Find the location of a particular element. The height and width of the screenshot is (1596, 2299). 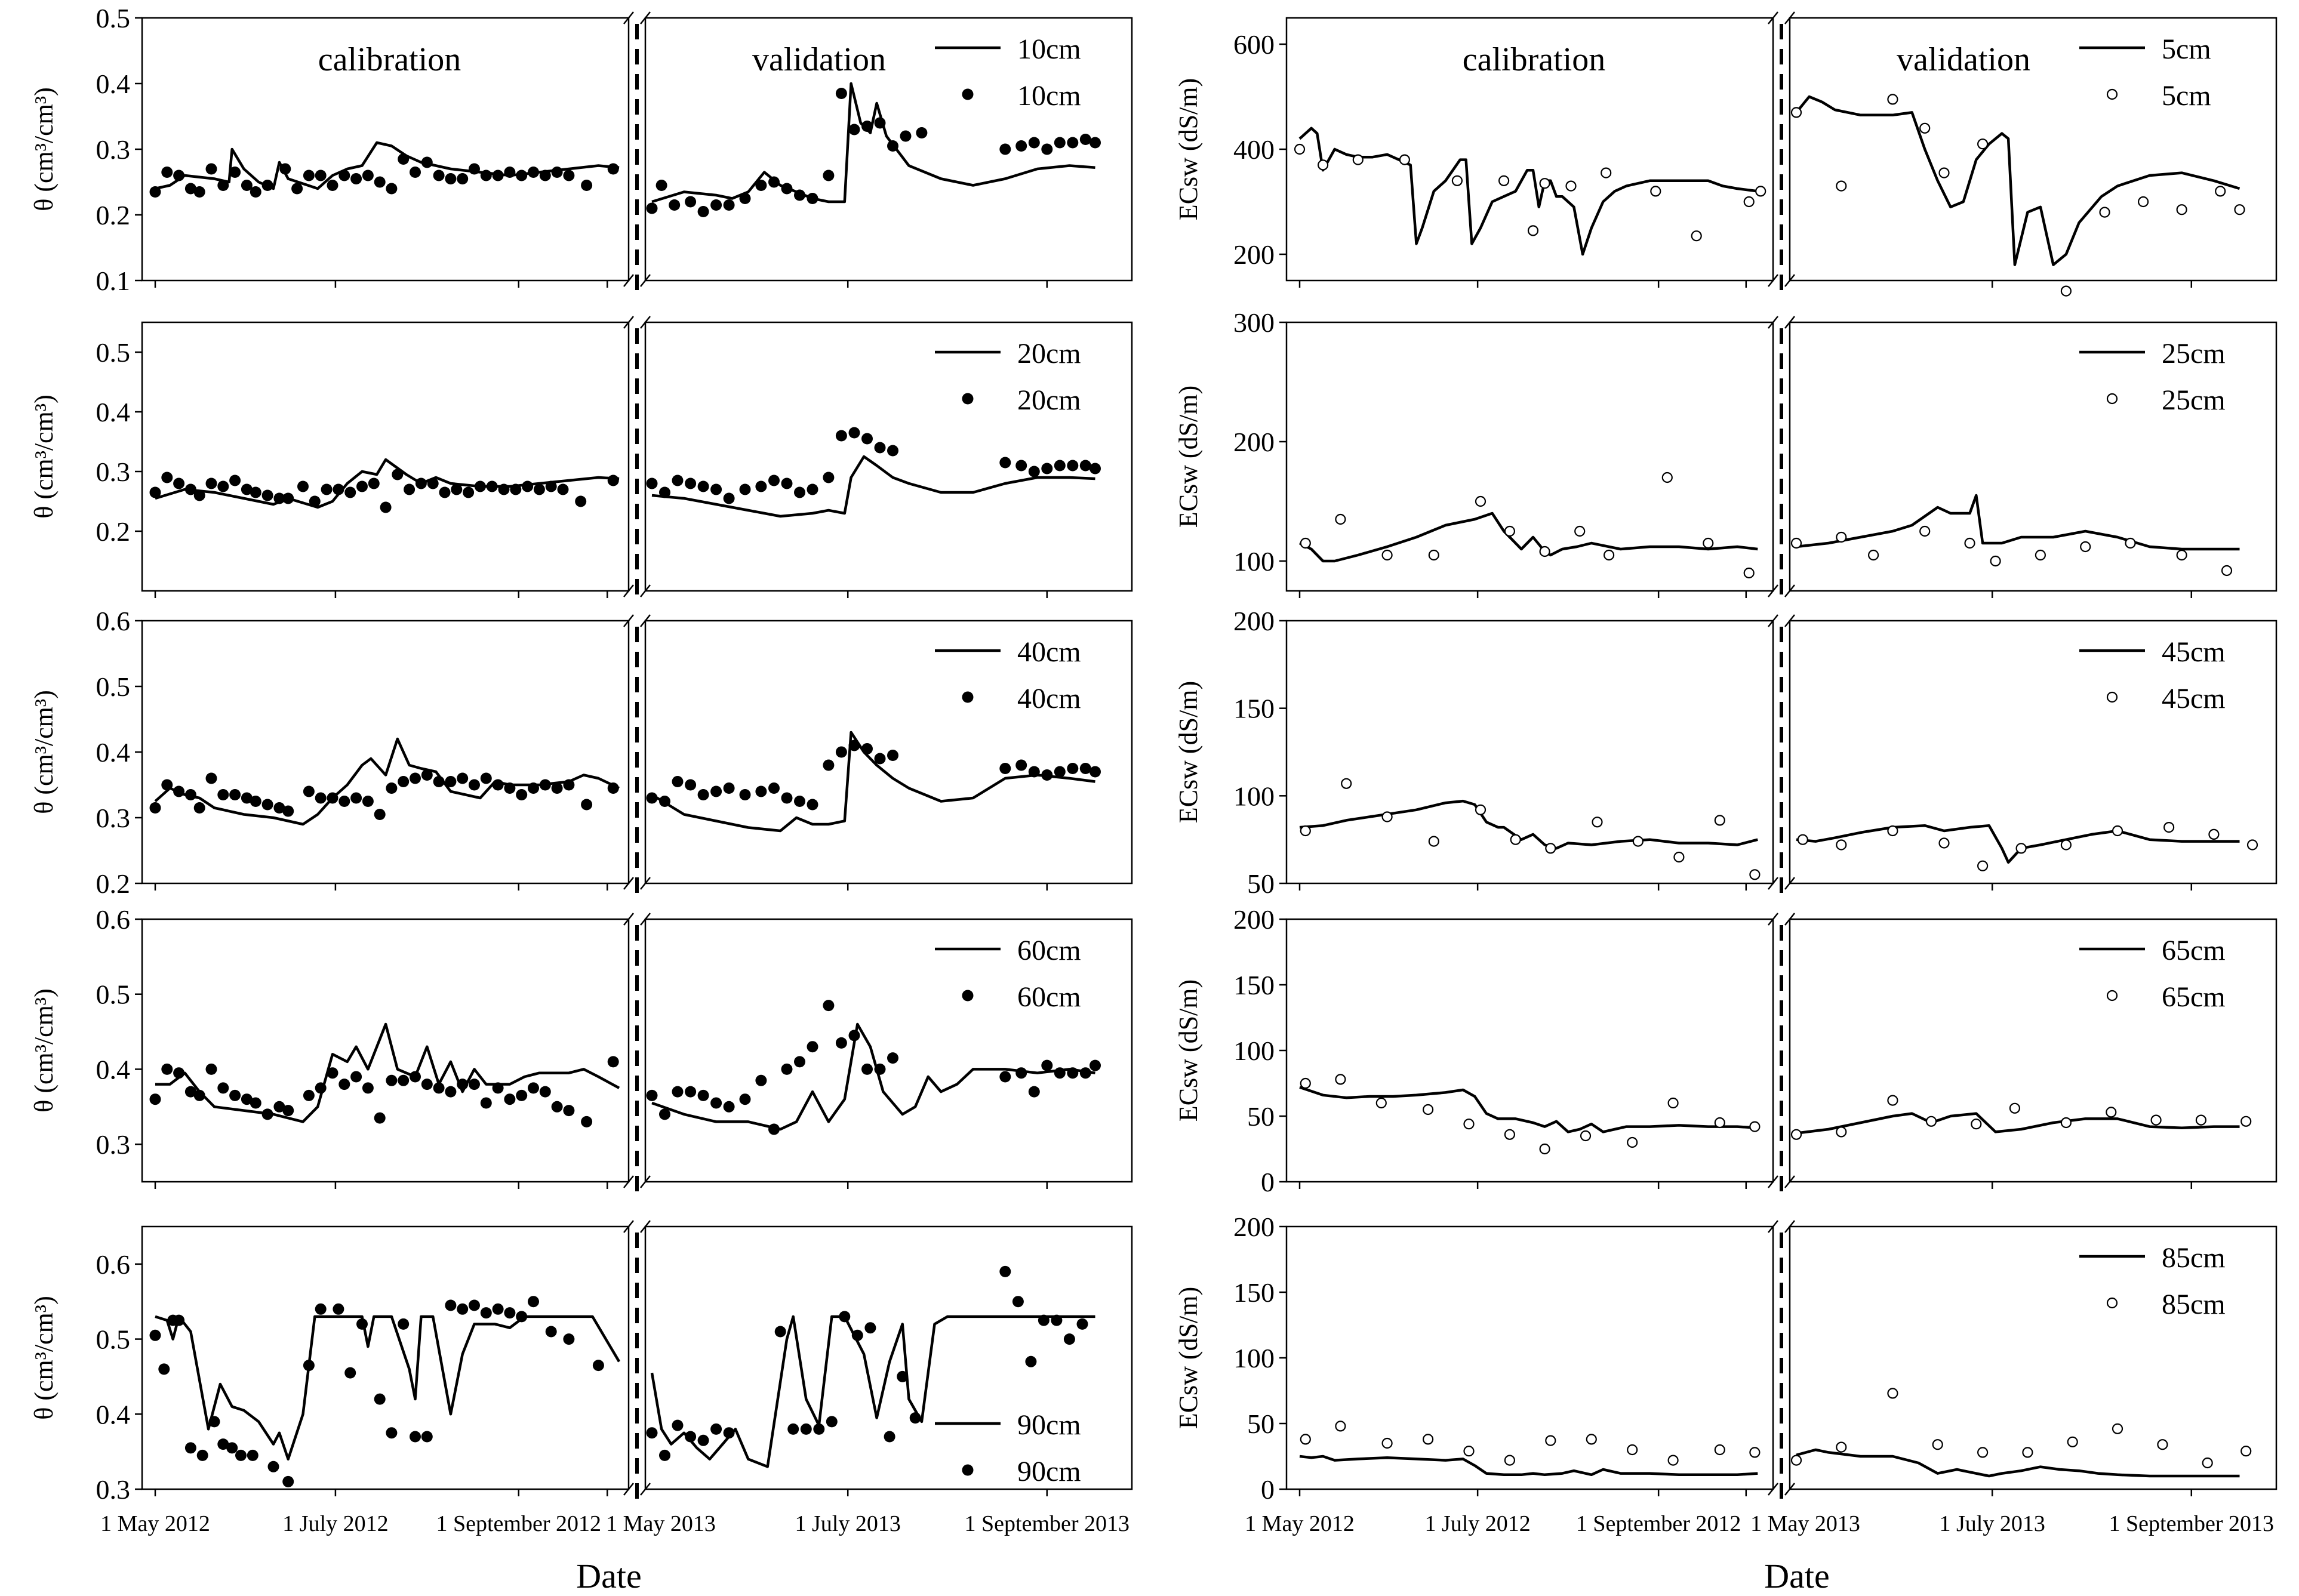

validation-label: validation is located at coordinates (819, 60).